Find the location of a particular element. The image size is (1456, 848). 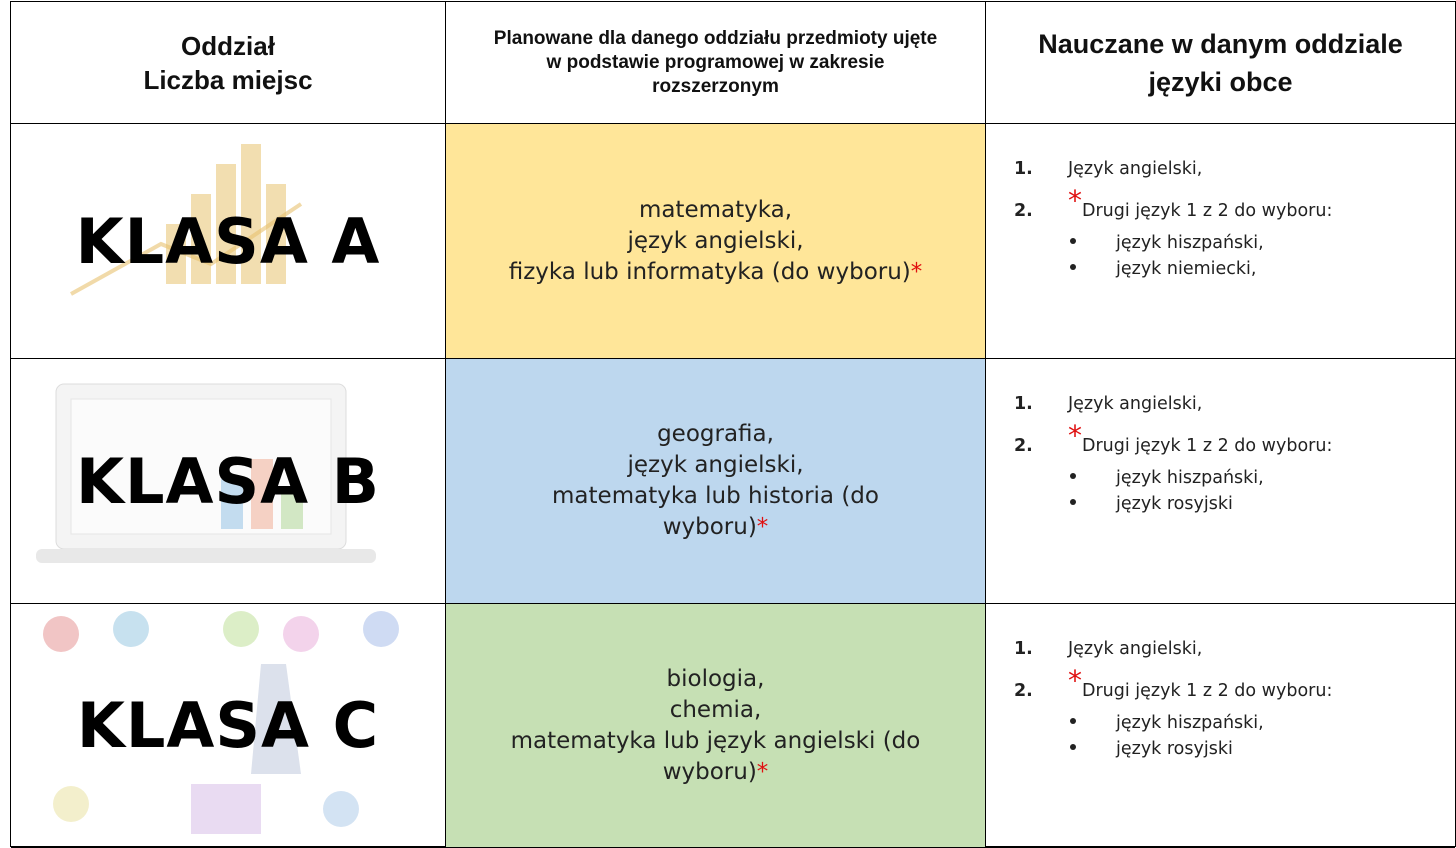

subject-line: fizyka lub informatyka (do wyboru)* is located at coordinates (716, 272).